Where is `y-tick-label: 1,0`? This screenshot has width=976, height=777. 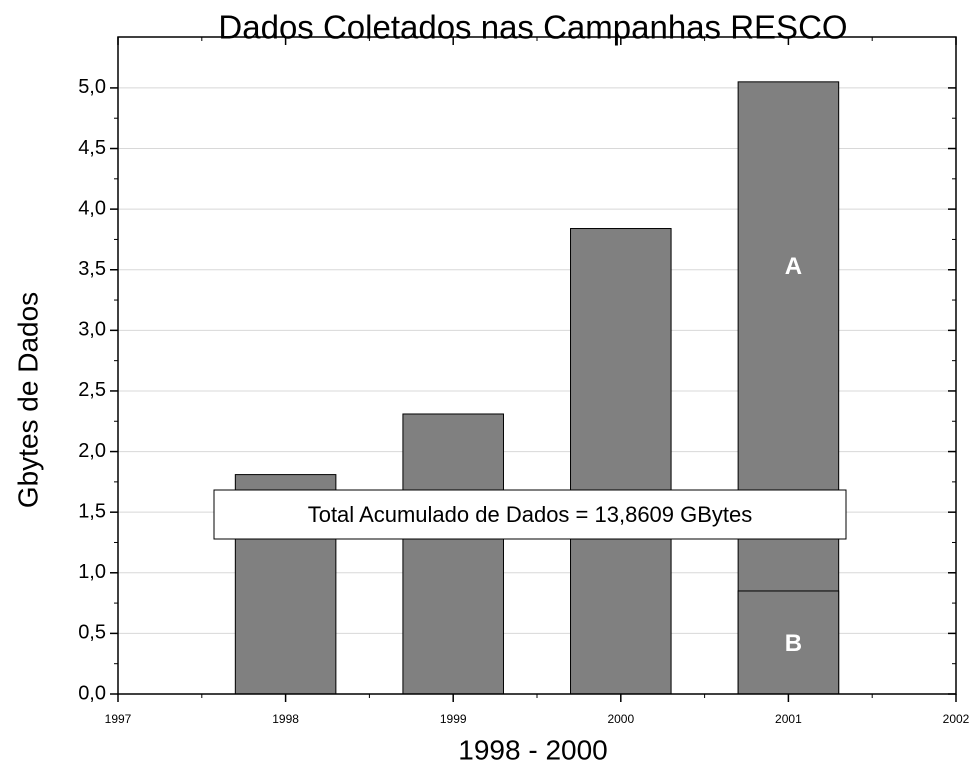 y-tick-label: 1,0 is located at coordinates (92, 572).